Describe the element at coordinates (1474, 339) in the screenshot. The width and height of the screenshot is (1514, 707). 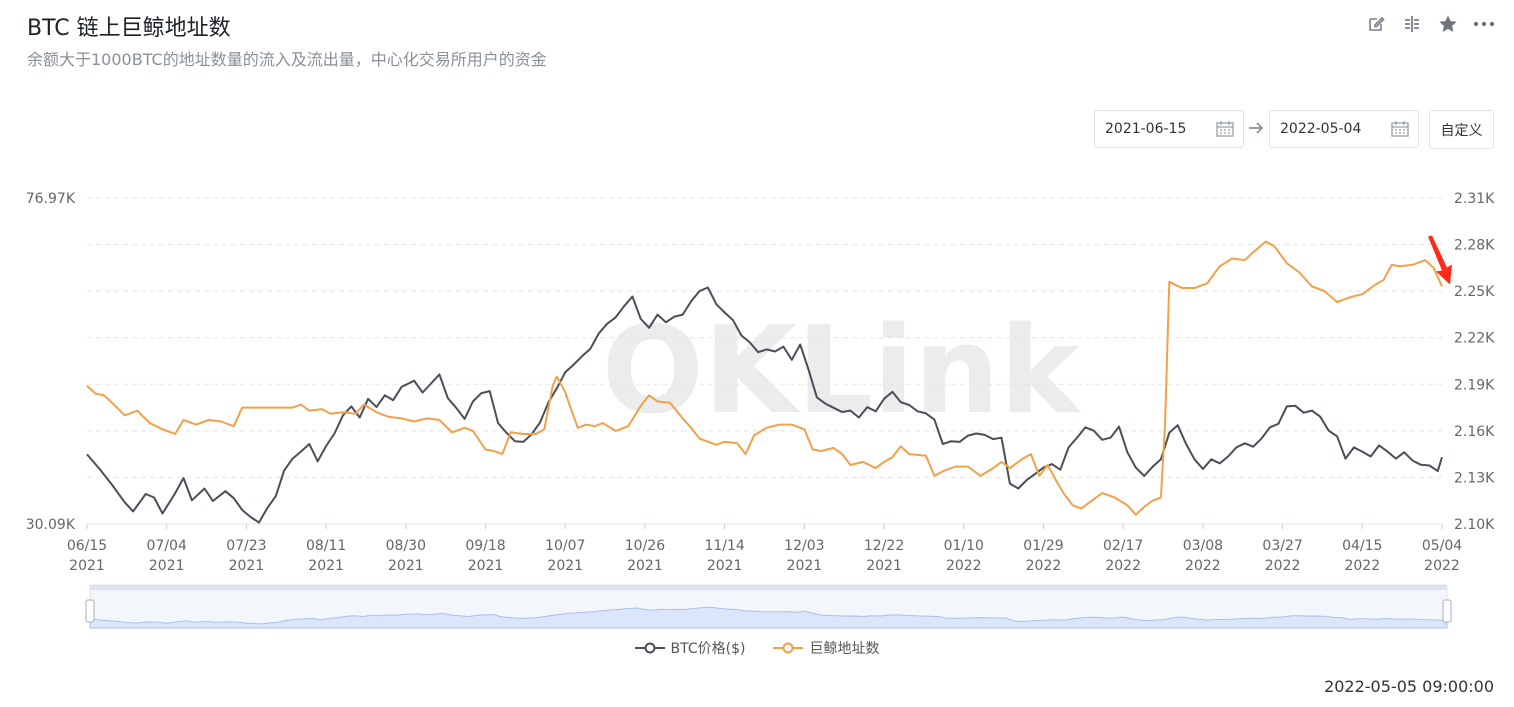
I see `y-right-tick-label: 2.22K` at that location.